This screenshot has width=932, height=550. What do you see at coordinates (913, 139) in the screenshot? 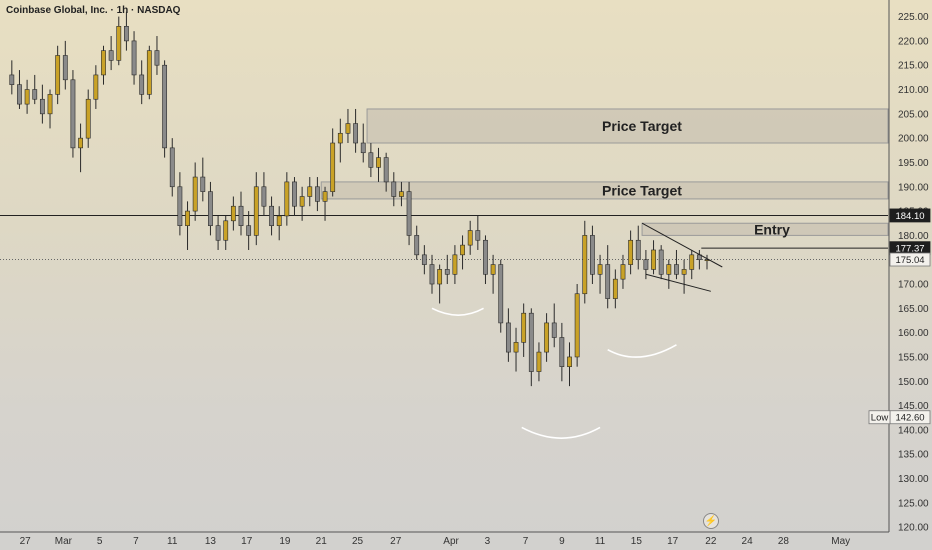
I see `y-tick-label: 200.00` at bounding box center [913, 139].